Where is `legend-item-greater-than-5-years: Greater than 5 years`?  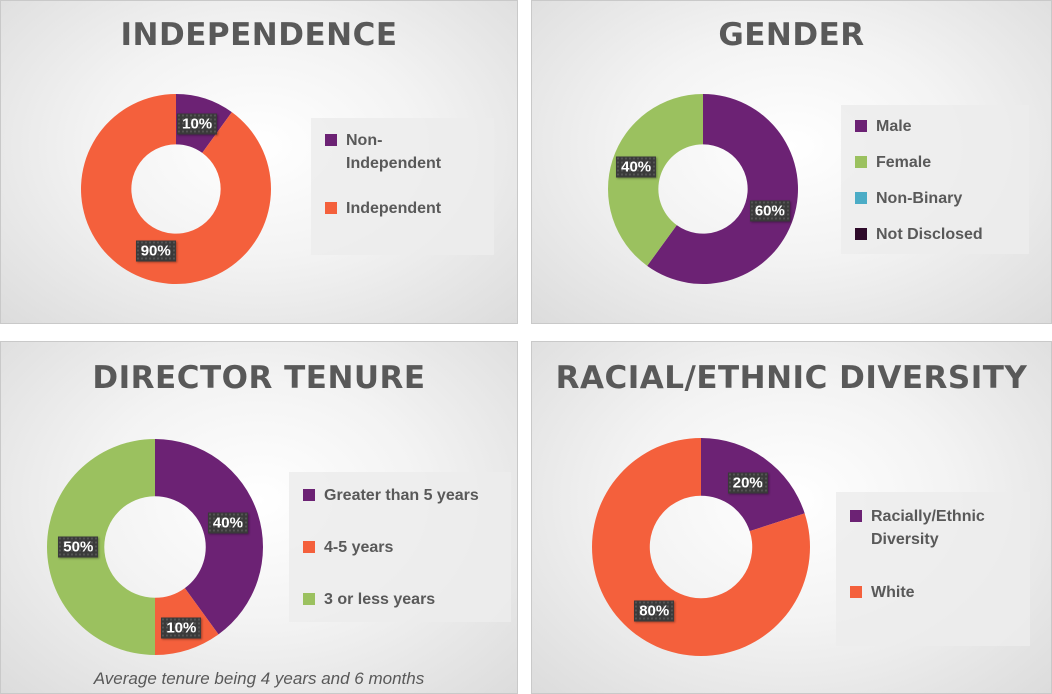
legend-item-greater-than-5-years: Greater than 5 years is located at coordinates (400, 495).